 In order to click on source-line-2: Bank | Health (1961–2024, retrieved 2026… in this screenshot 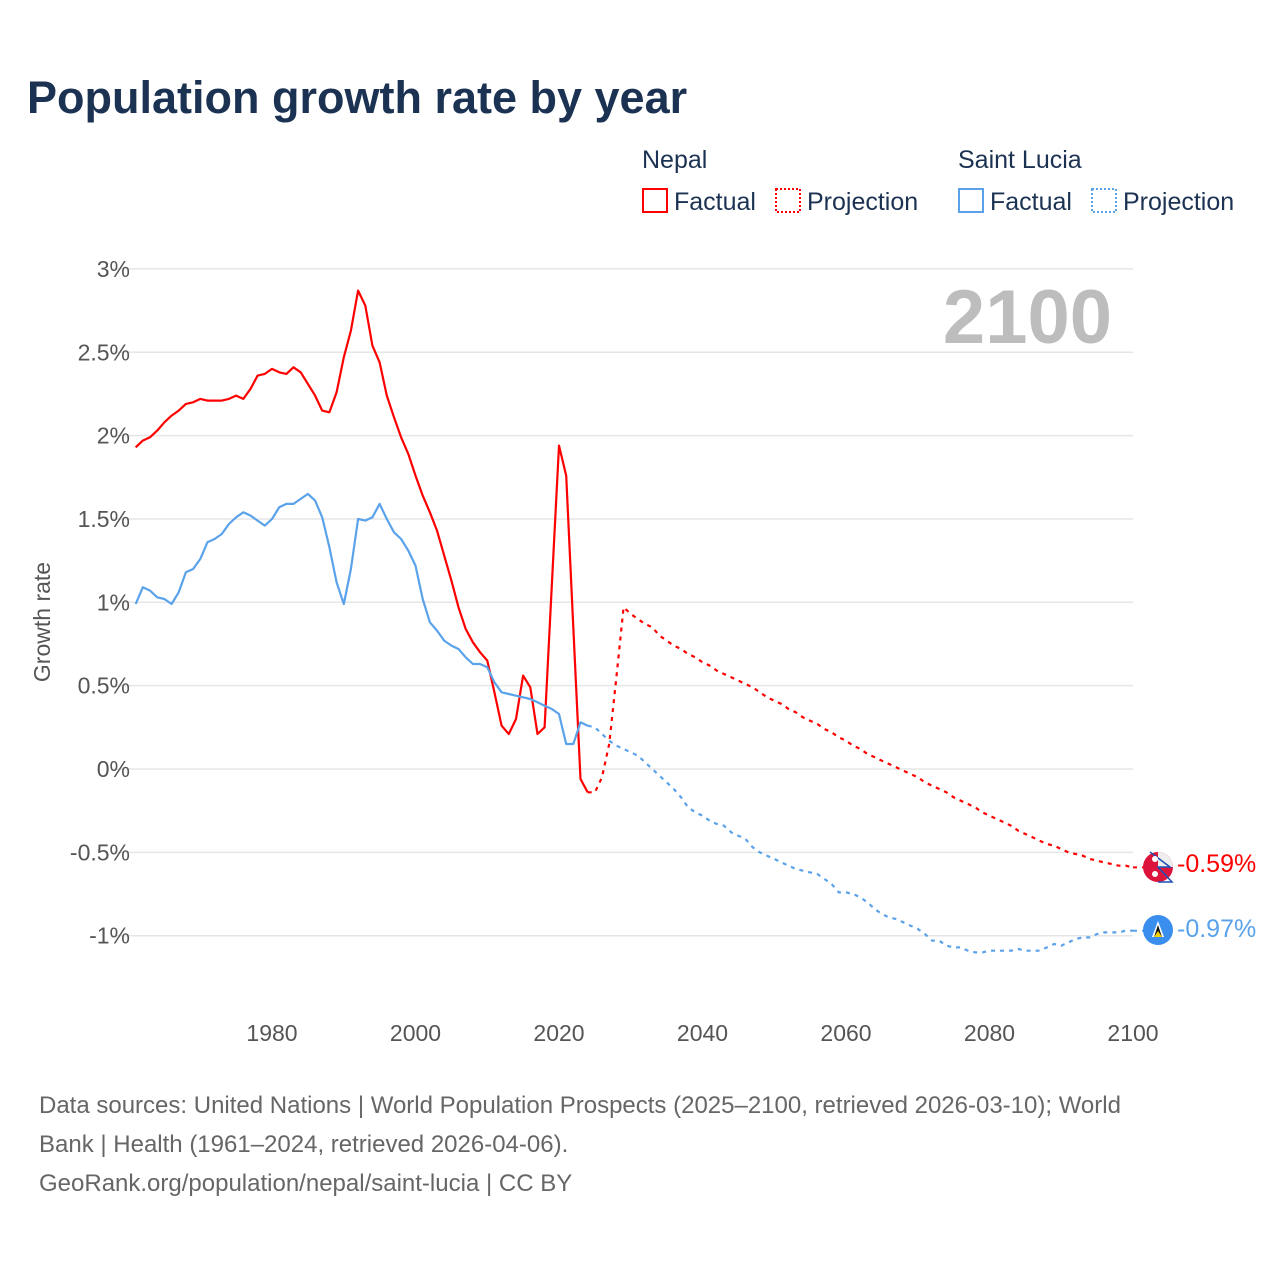, I will do `click(303, 1144)`.